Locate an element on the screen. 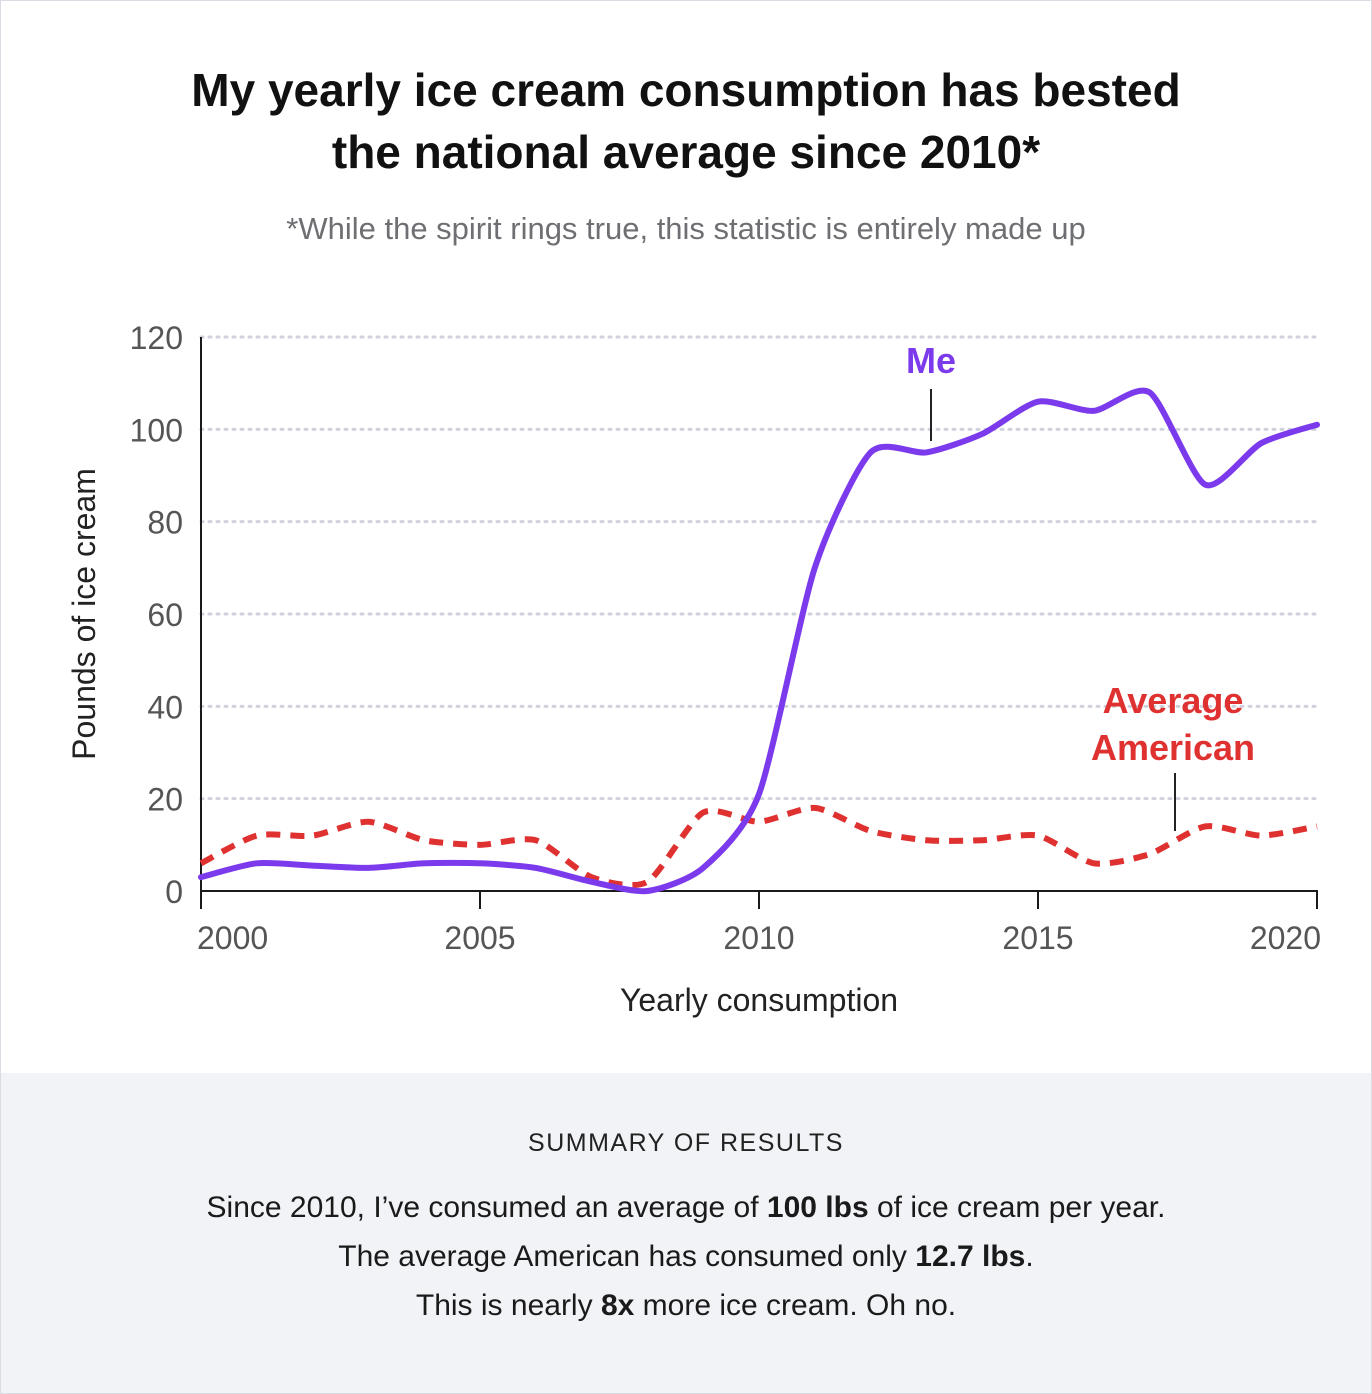 The height and width of the screenshot is (1394, 1372). x-tick-label: 2000 is located at coordinates (232, 938).